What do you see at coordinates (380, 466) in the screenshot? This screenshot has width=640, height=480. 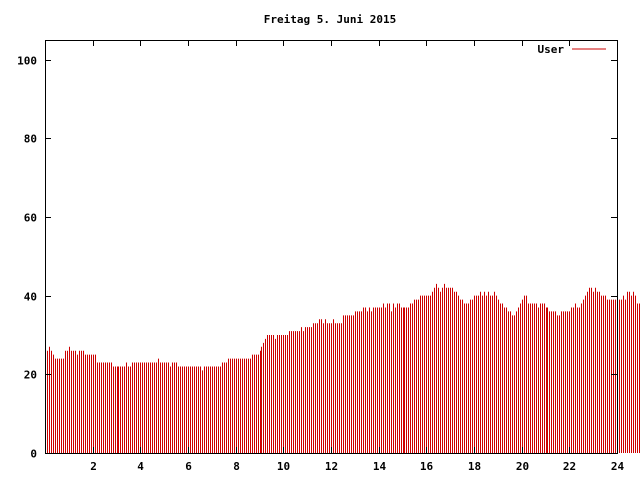 I see `x-tick-label: 14` at bounding box center [380, 466].